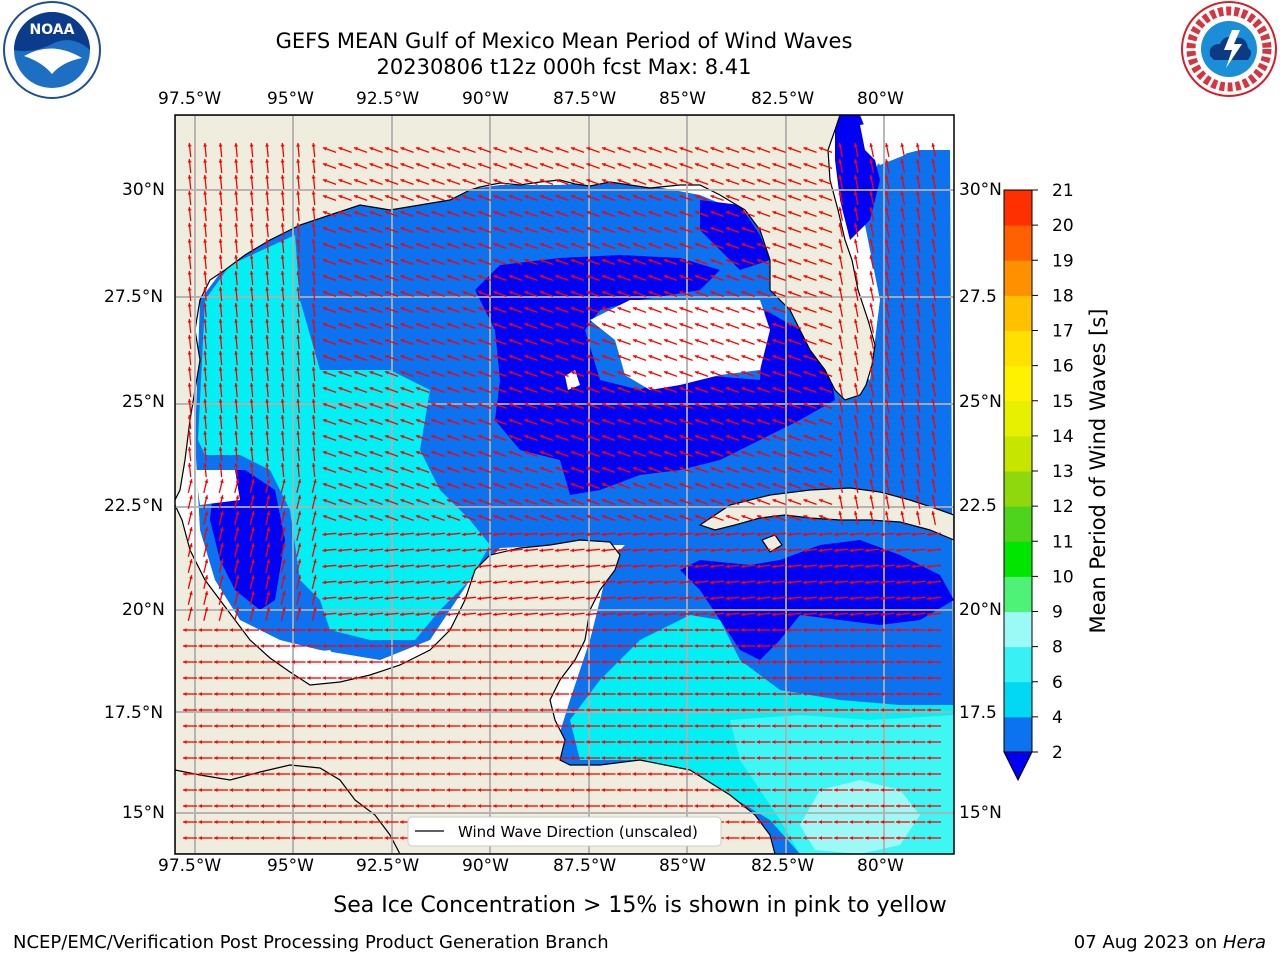 The image size is (1280, 960). Describe the element at coordinates (1057, 683) in the screenshot. I see `colorbar-tick-label: 6` at that location.